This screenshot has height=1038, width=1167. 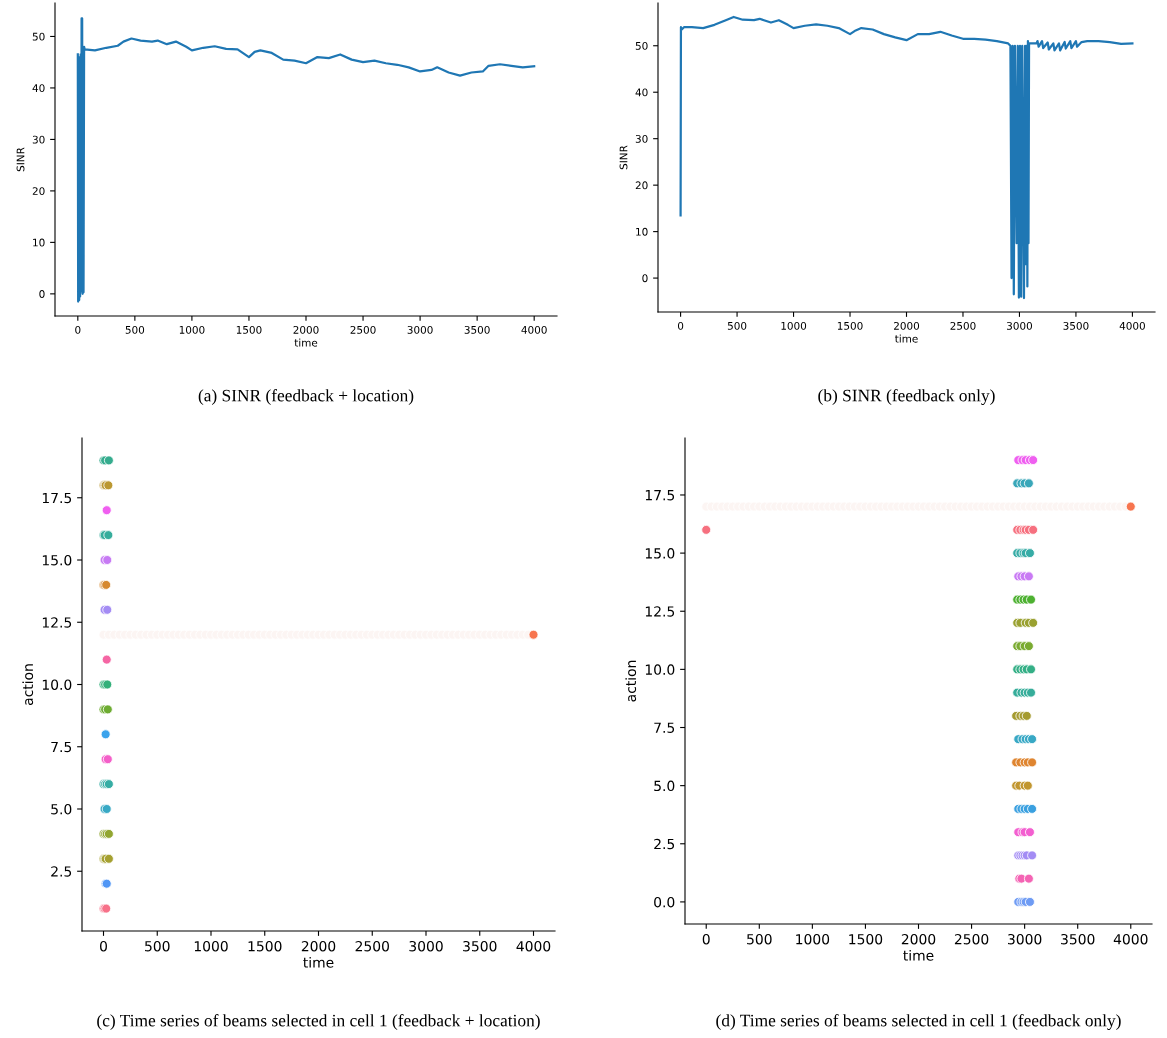 What do you see at coordinates (306, 397) in the screenshot?
I see `text: (a) SINR (feedback + location)` at bounding box center [306, 397].